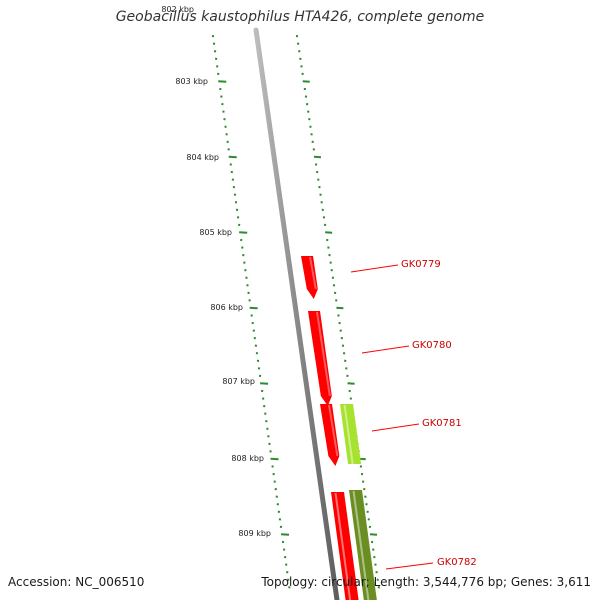  Describe the element at coordinates (457, 562) in the screenshot. I see `gene-label-gk0782: GK0782` at that location.